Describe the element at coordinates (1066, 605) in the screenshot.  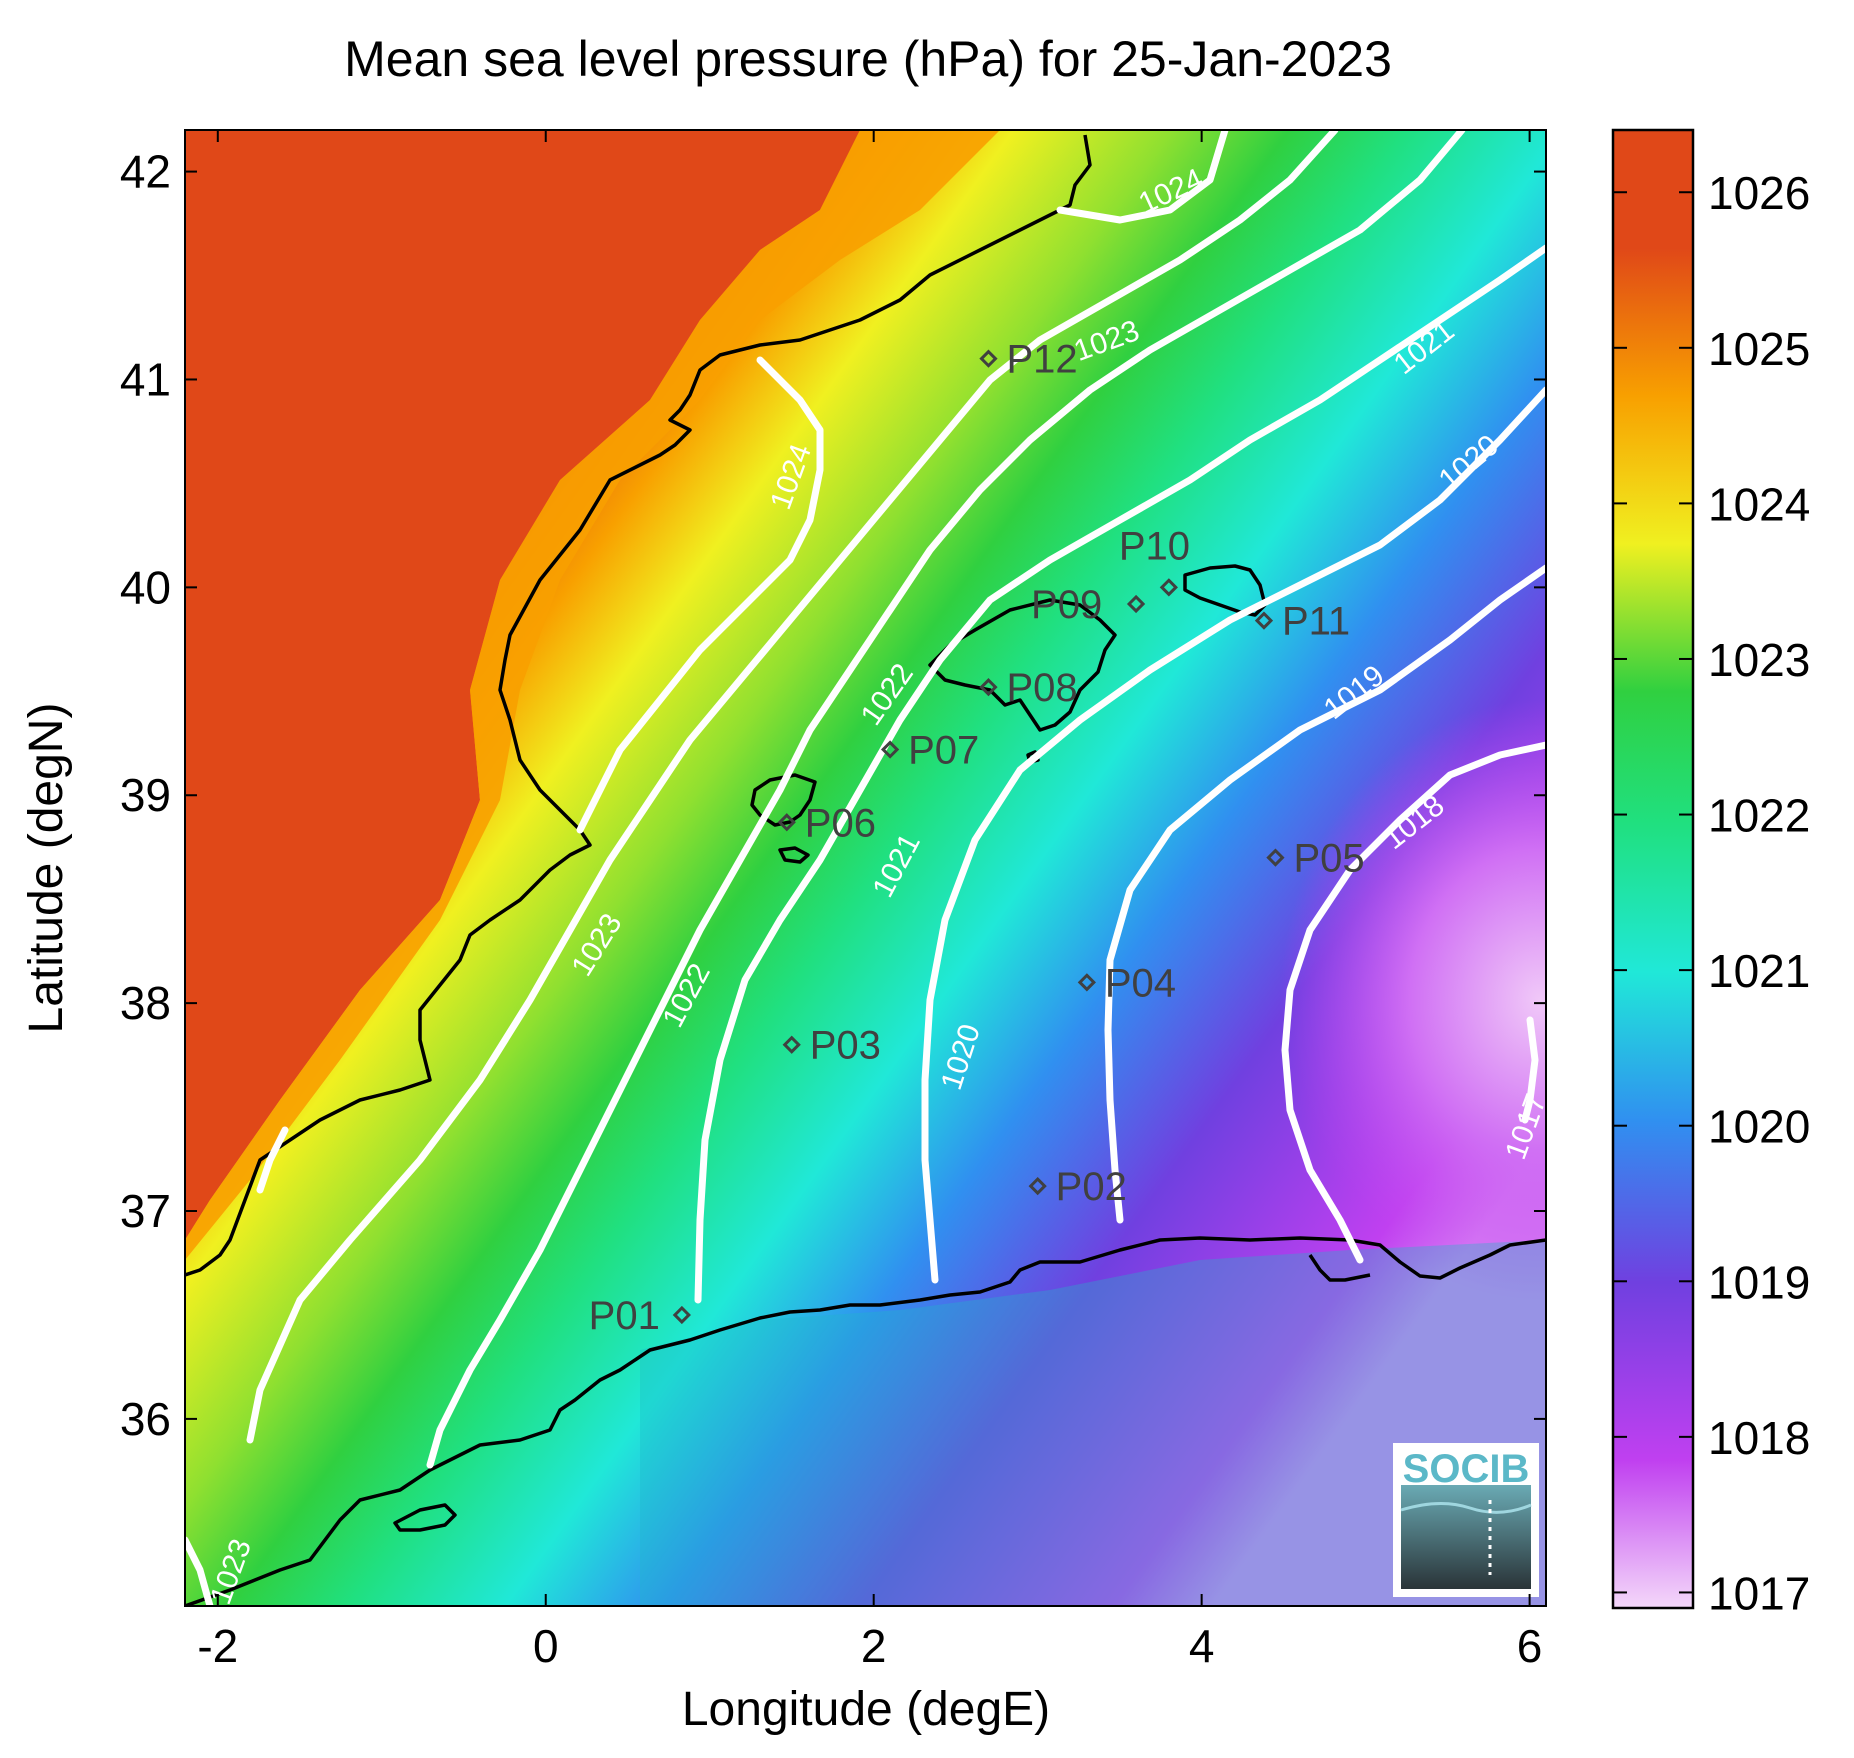
I see `station-label: P09` at that location.